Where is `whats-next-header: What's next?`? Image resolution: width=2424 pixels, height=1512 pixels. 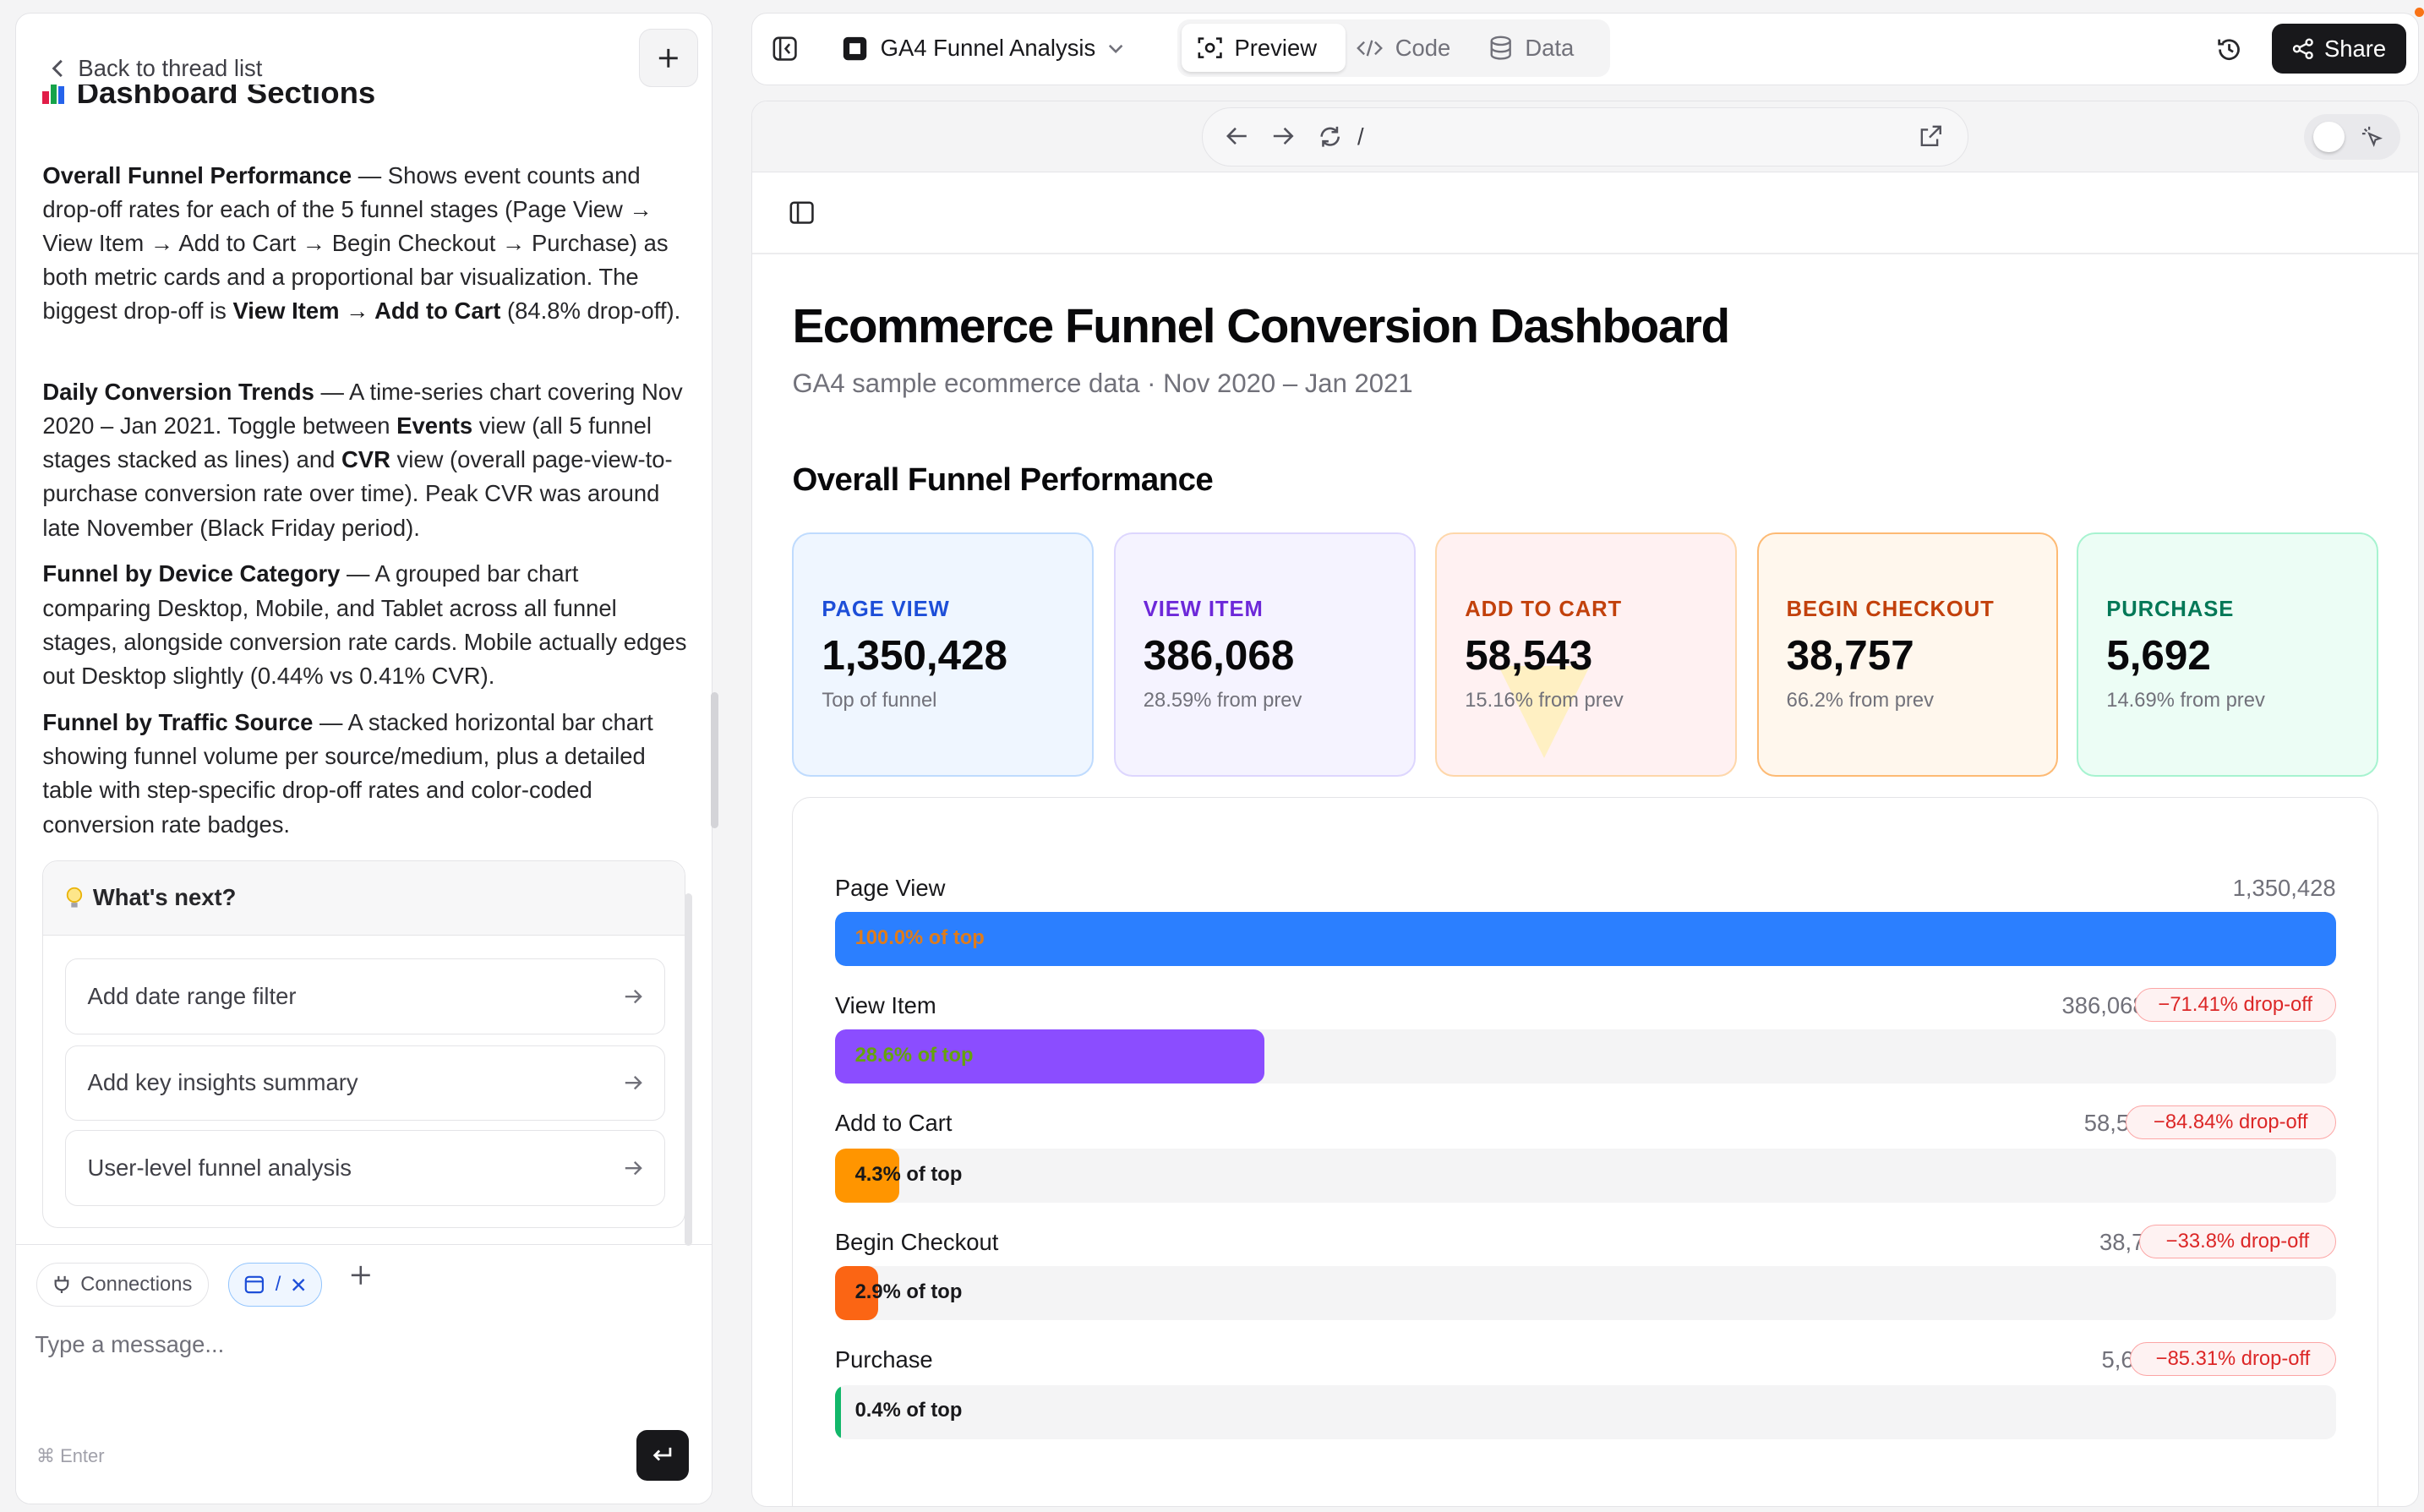 whats-next-header: What's next? is located at coordinates (364, 898).